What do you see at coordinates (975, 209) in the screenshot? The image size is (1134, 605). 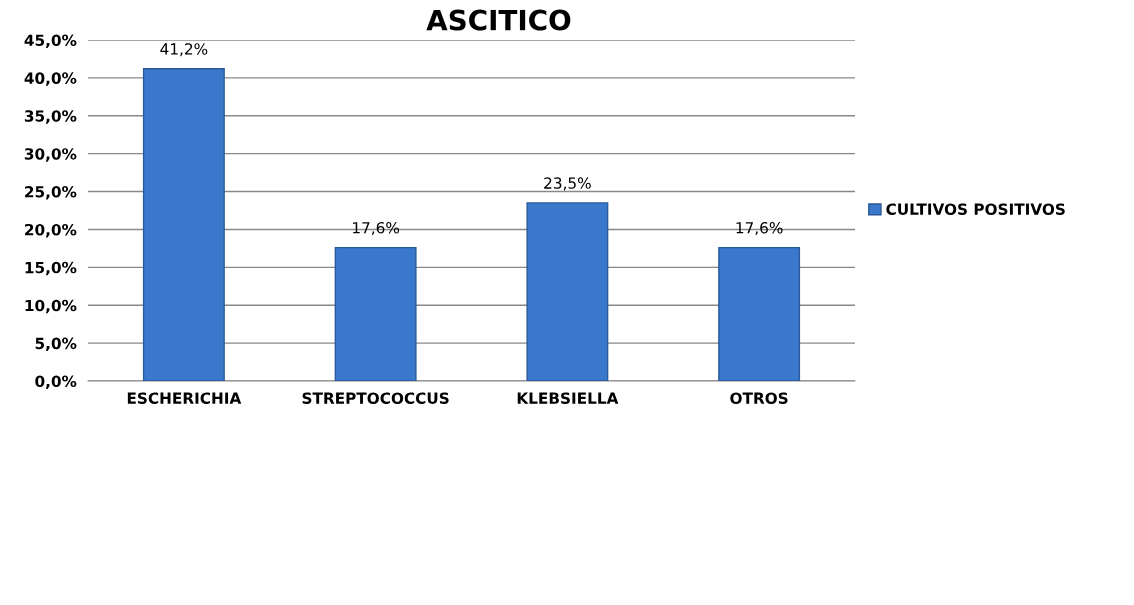 I see `legend-label: CULTIVOS POSITIVOS` at bounding box center [975, 209].